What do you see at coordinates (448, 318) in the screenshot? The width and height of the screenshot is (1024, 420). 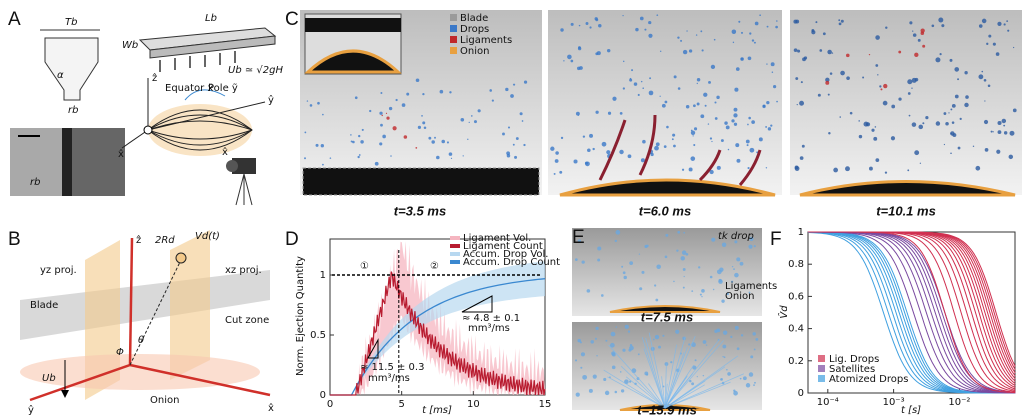 I see `ligament-vol-band` at bounding box center [448, 318].